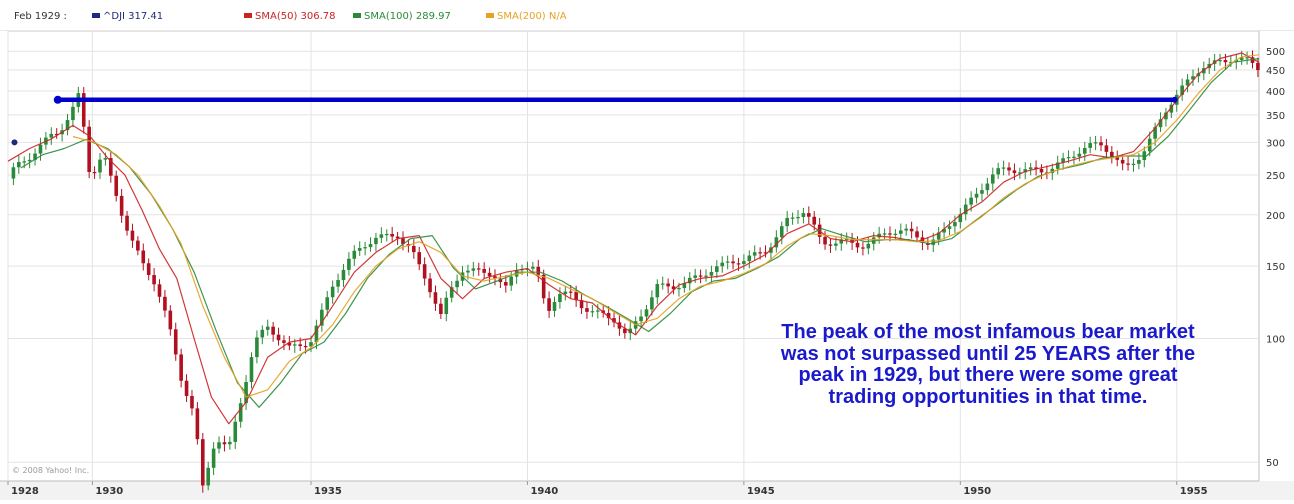 The width and height of the screenshot is (1294, 504). I want to click on y-tick-label: 300, so click(1275, 143).